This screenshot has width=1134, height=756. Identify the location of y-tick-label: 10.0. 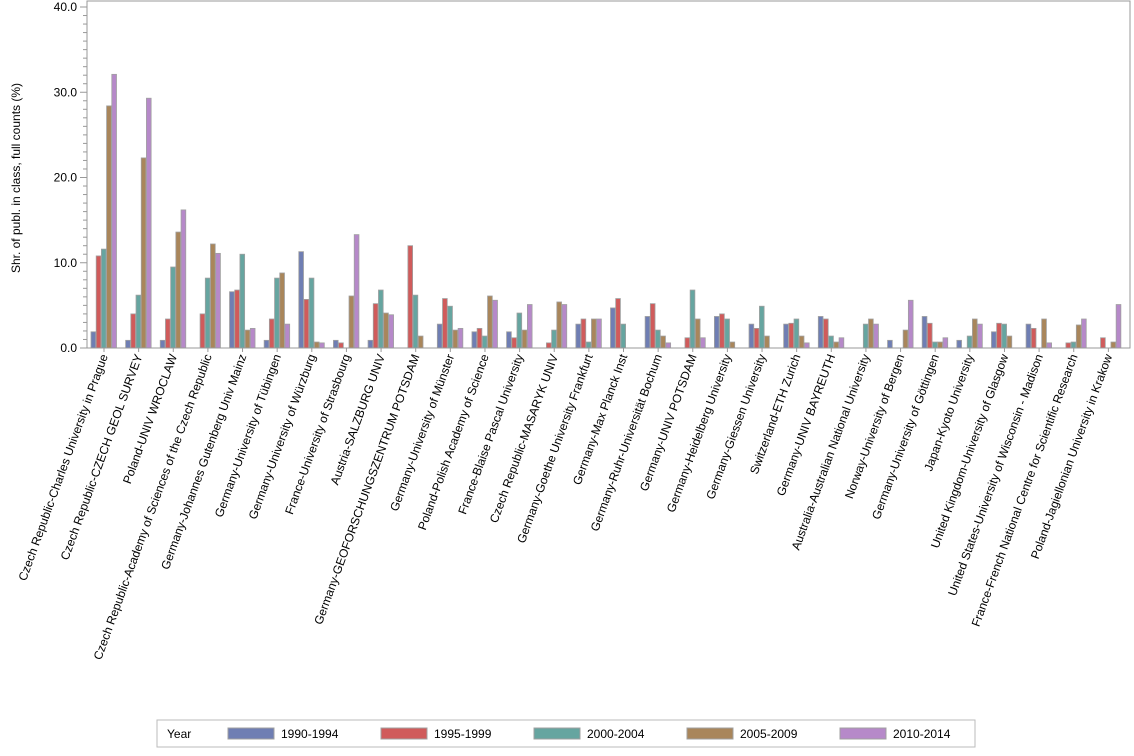
(66, 263).